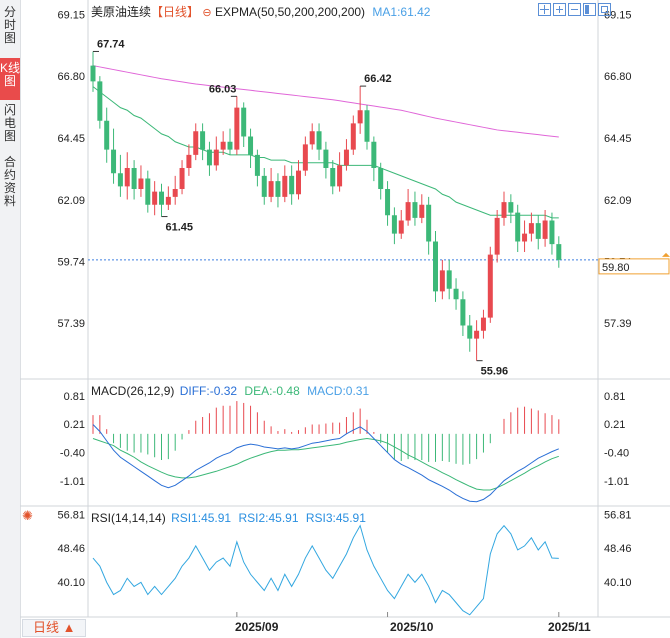 This screenshot has height=638, width=670. I want to click on ma-line, so click(325, 101).